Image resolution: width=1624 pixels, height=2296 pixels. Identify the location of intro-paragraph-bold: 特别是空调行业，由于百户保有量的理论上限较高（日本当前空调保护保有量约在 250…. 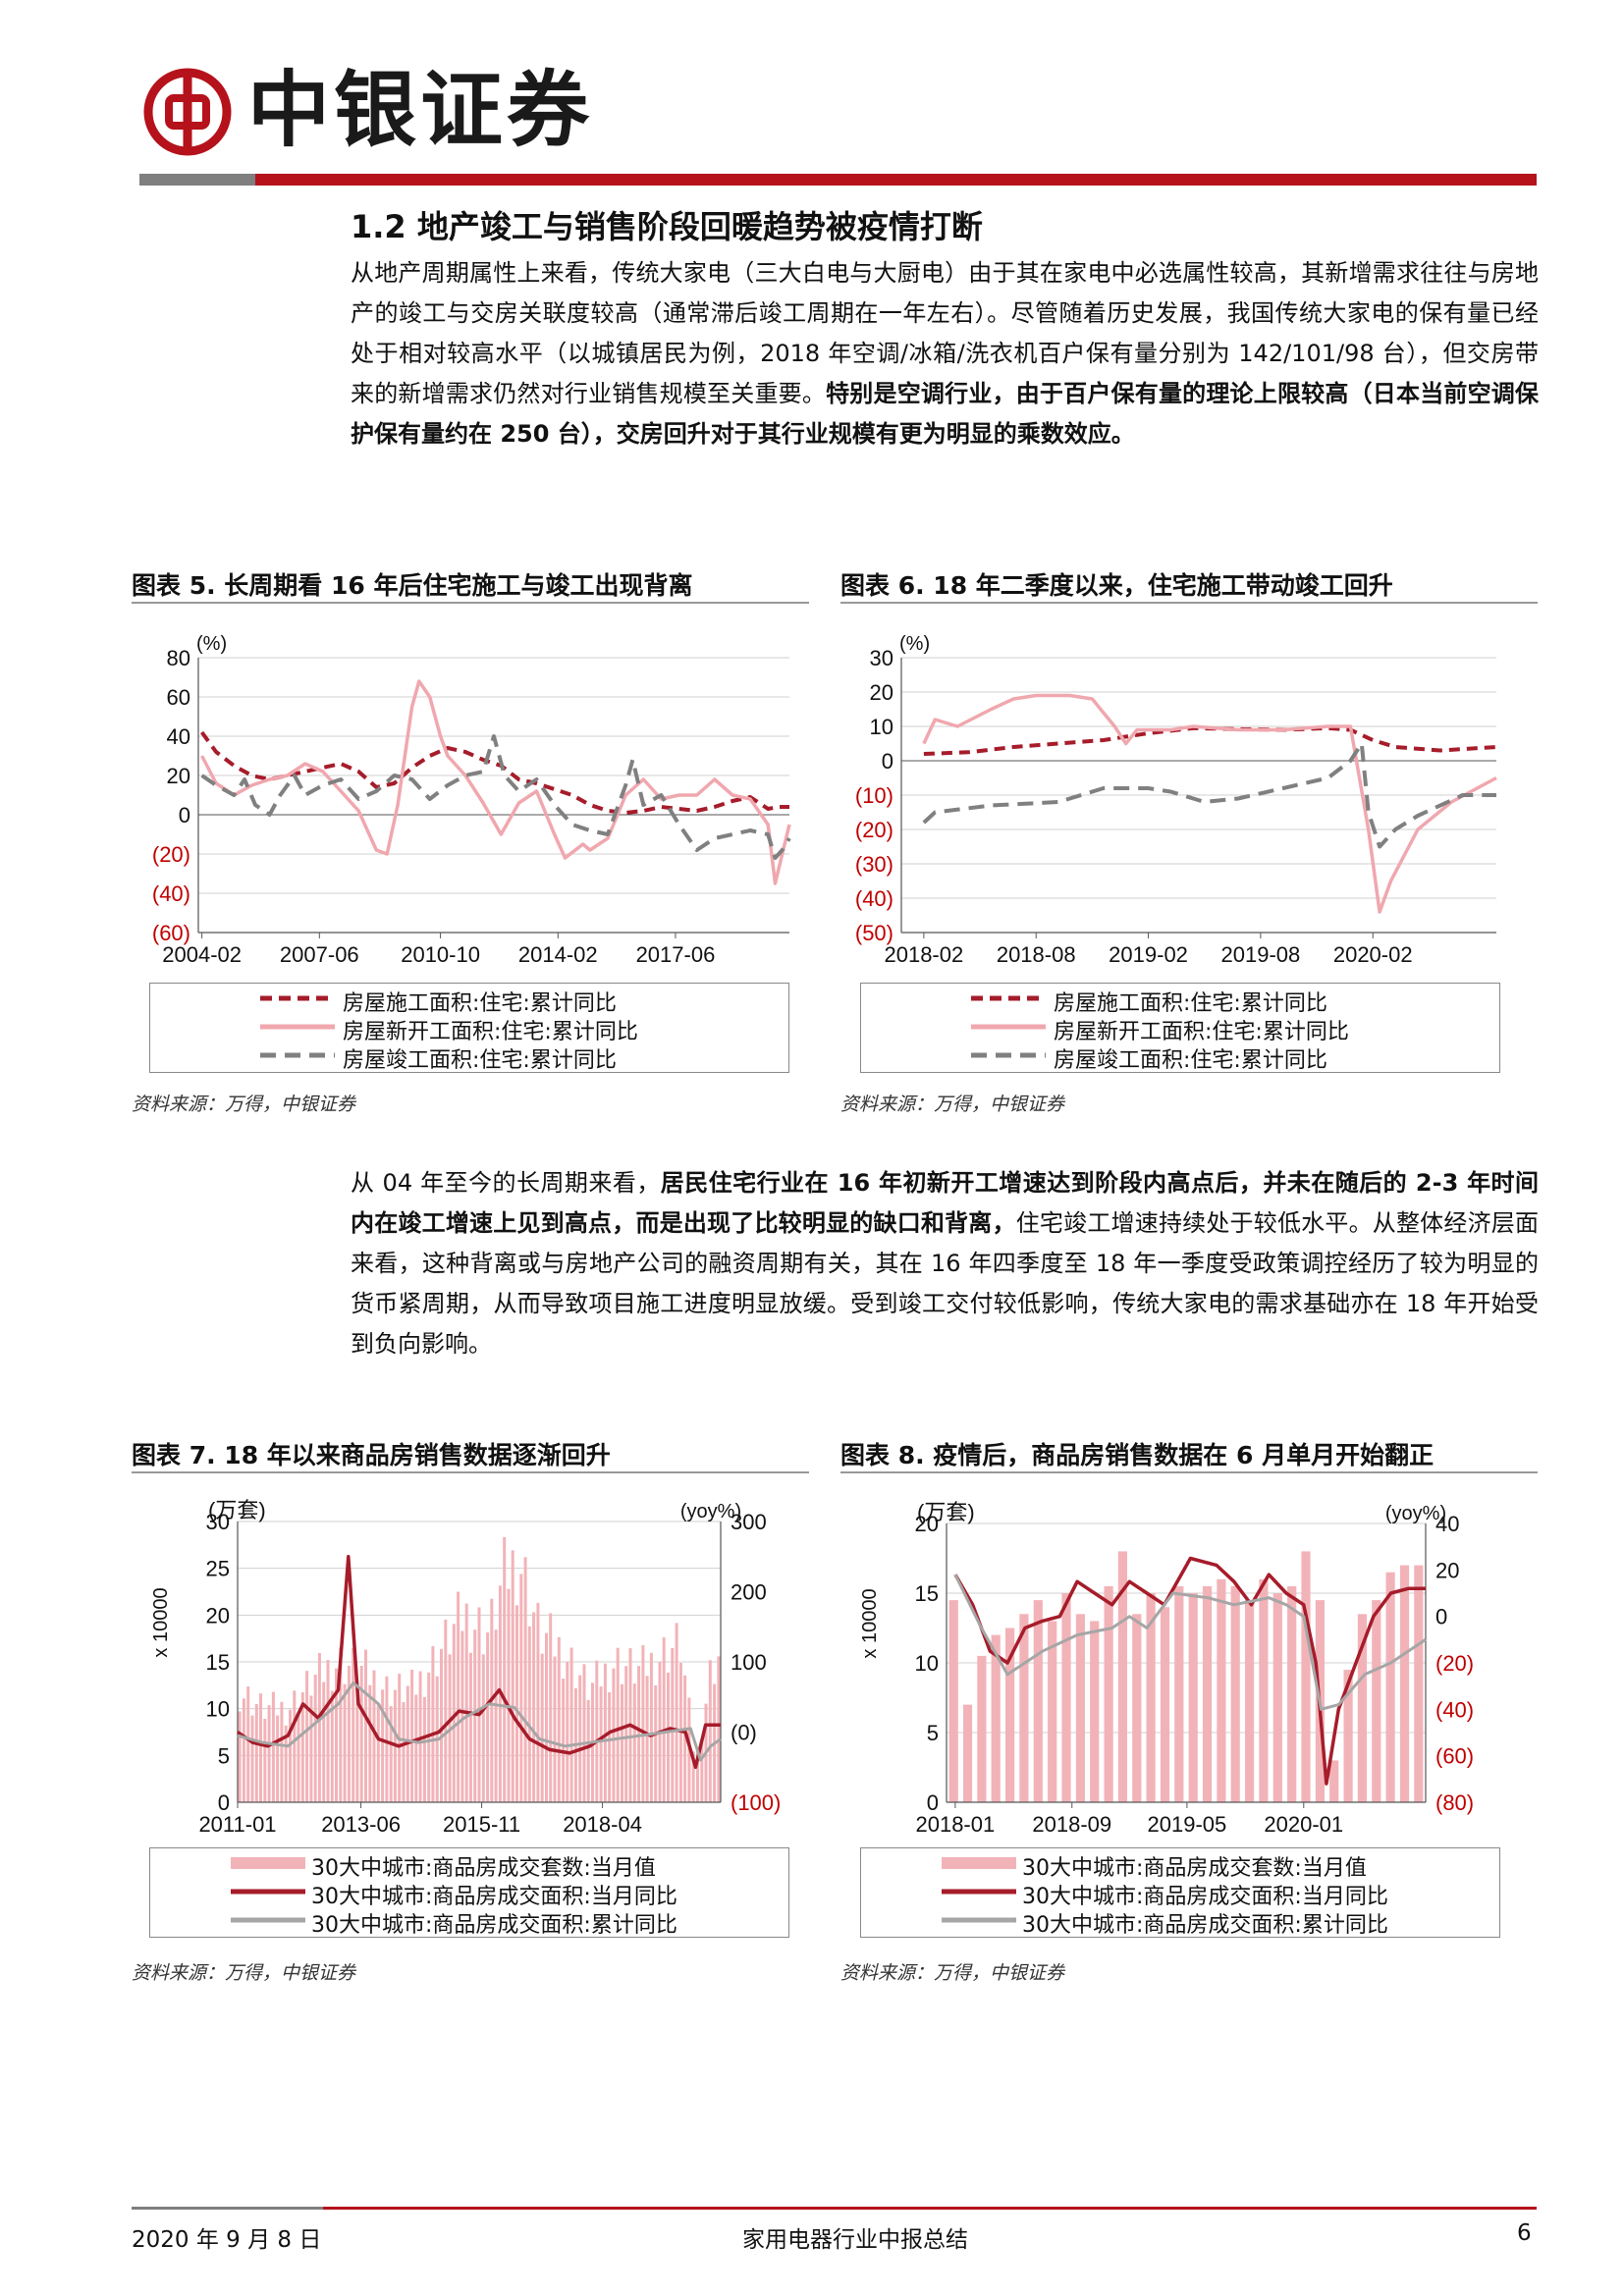
(945, 414).